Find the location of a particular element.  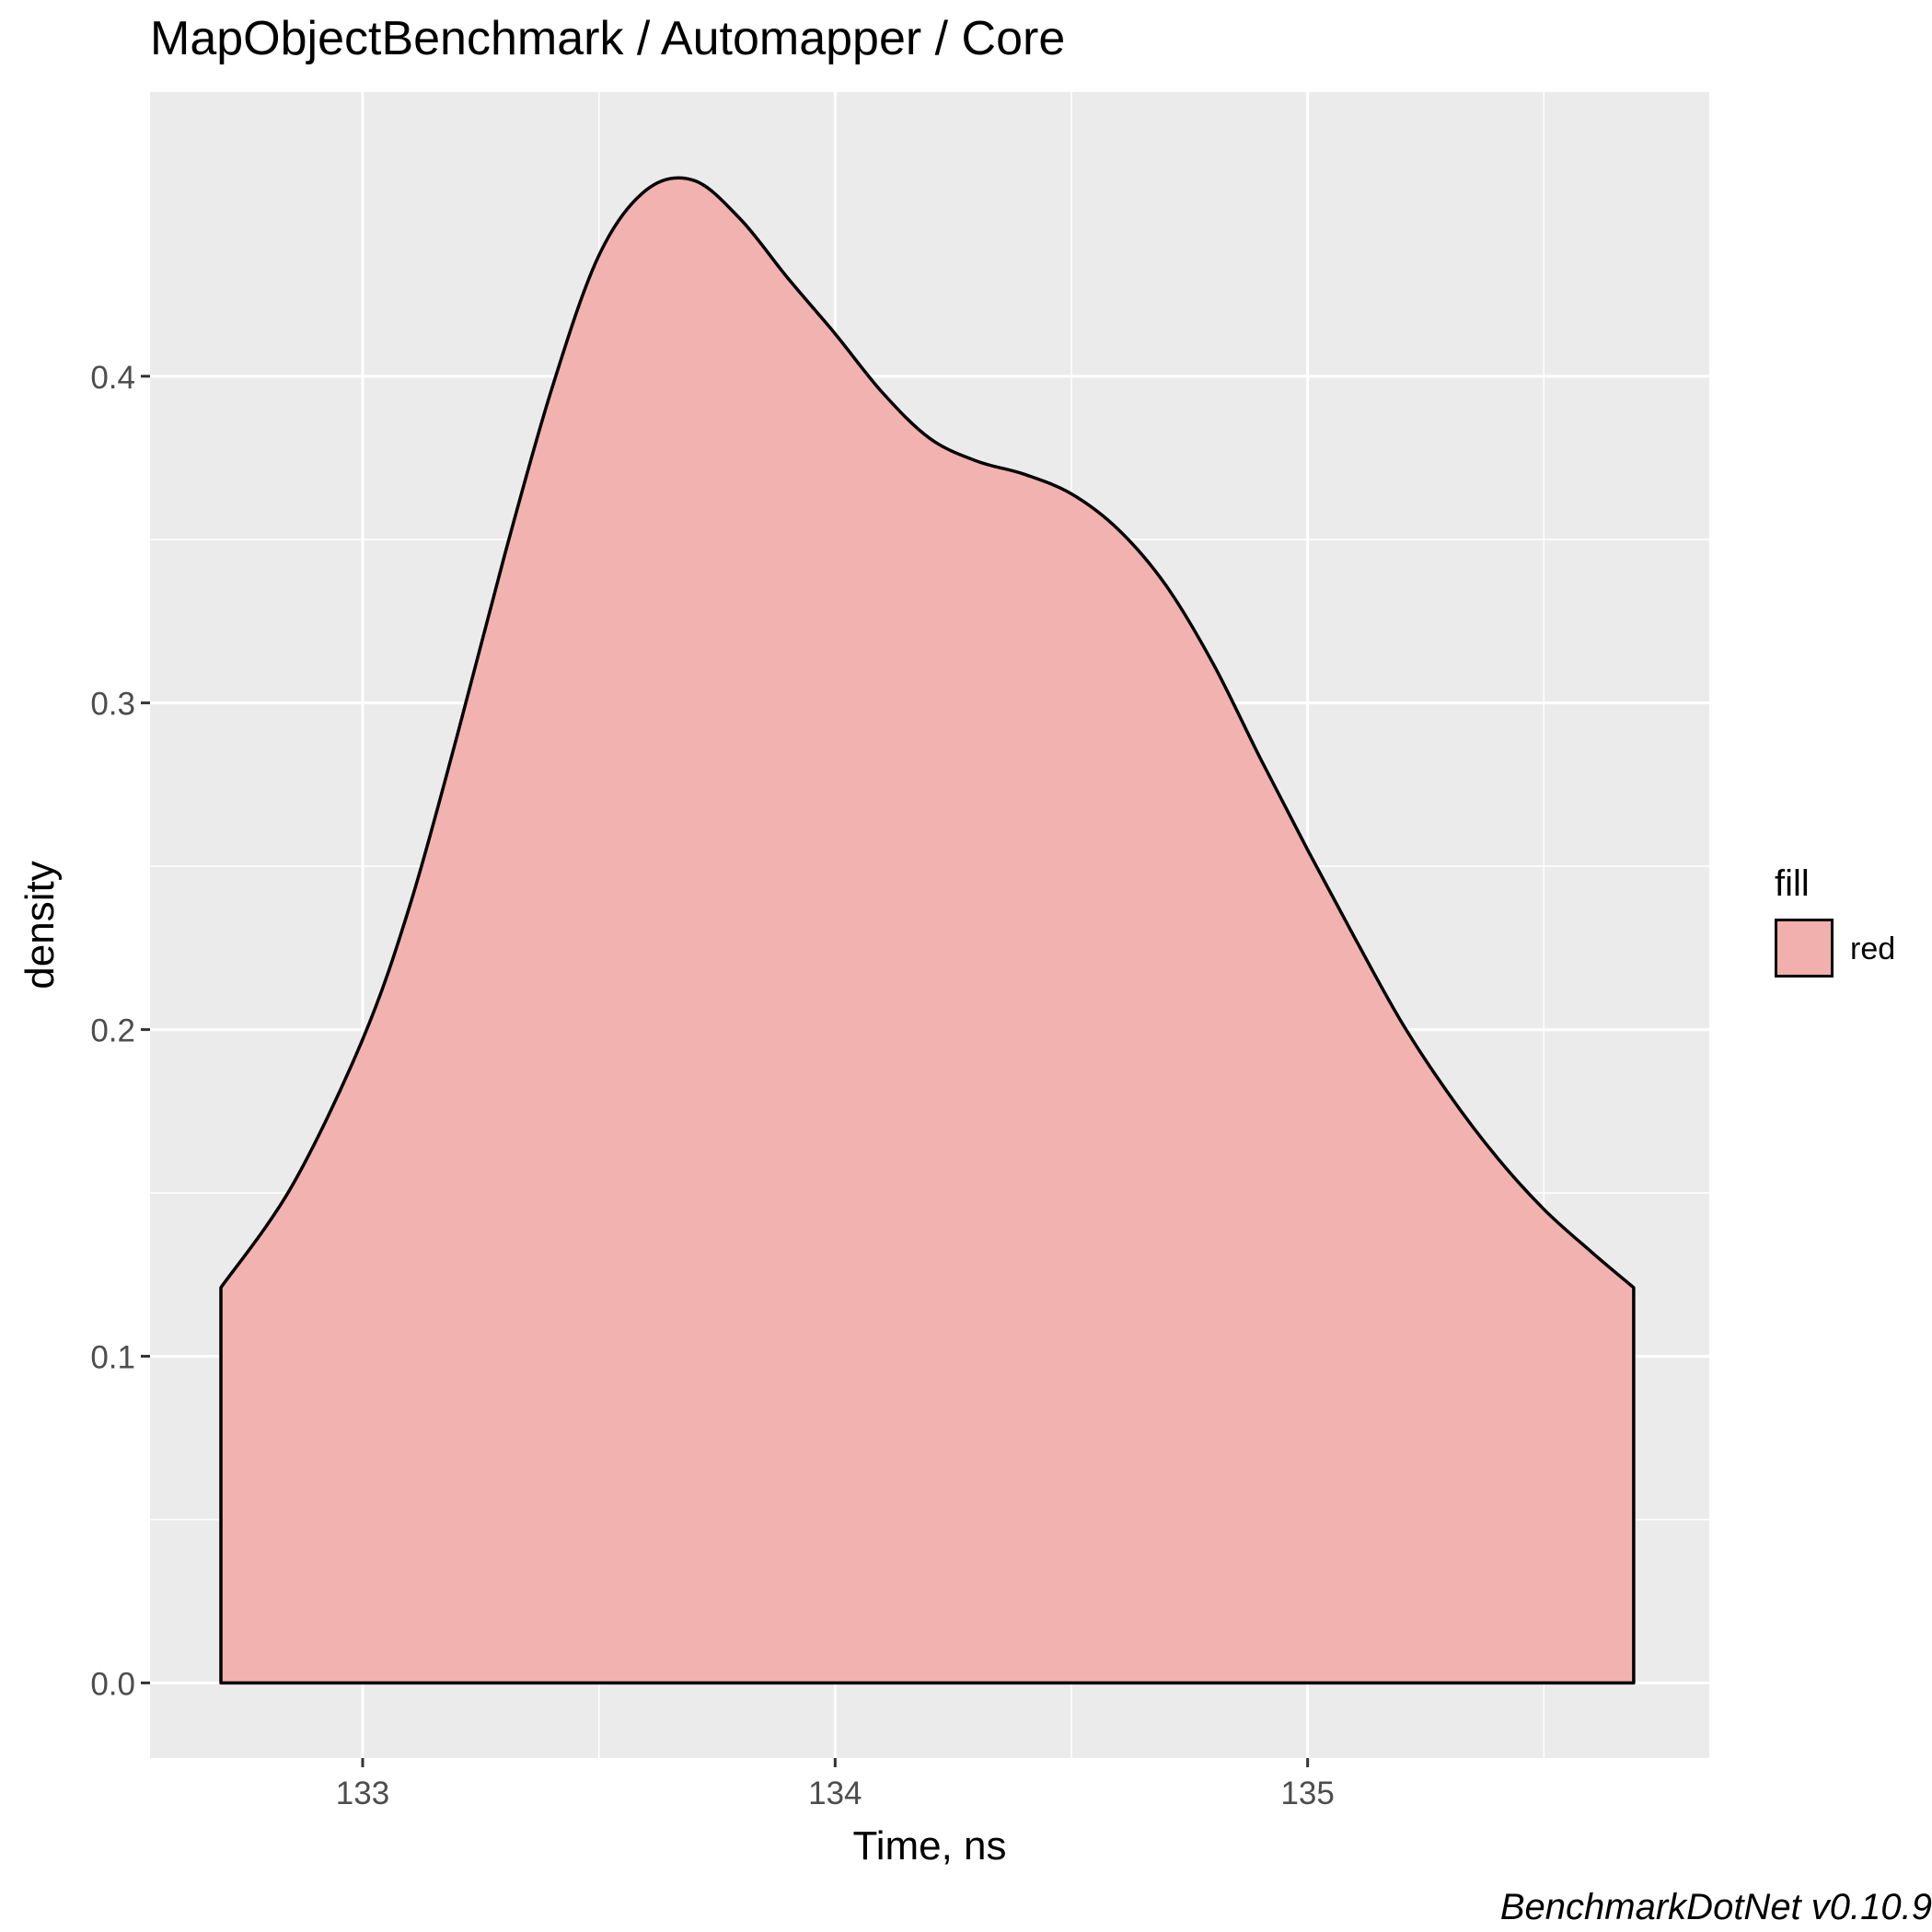

legend-title: fill is located at coordinates (1793, 884).